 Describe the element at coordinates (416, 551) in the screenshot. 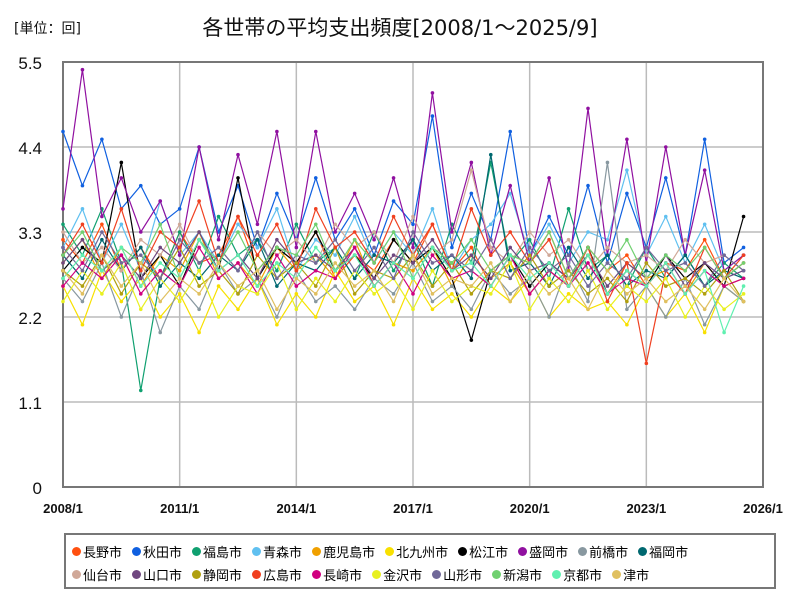

I see `legend-item: 北九州市` at that location.